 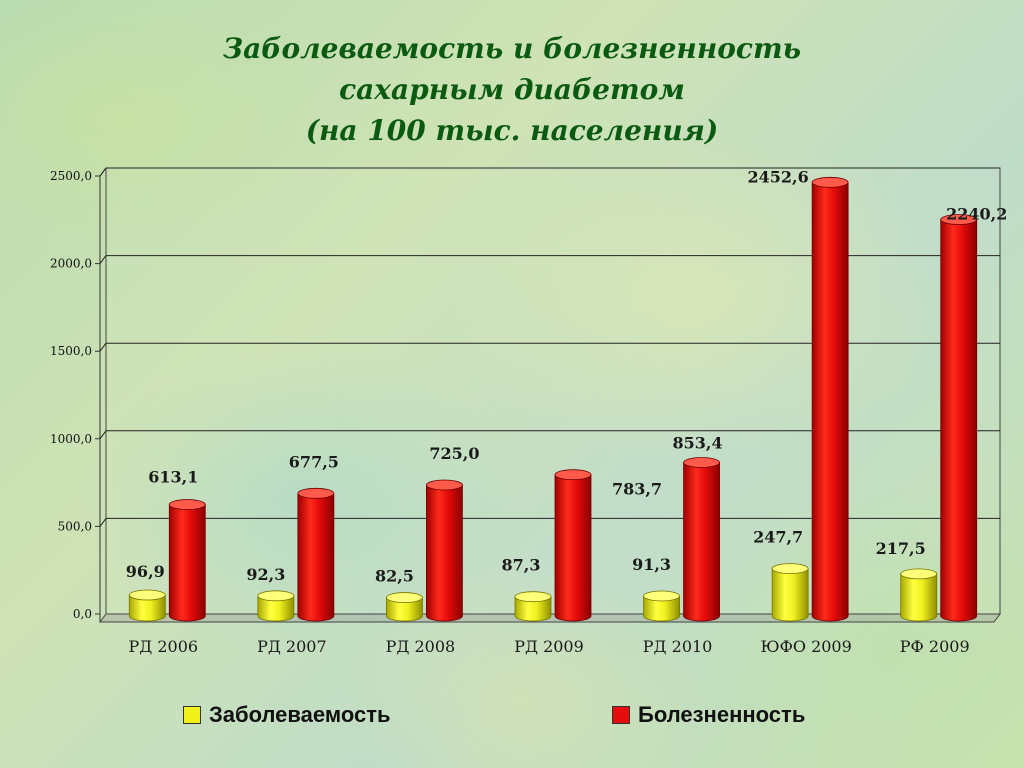 I want to click on data-label: 2240,2, so click(x=976, y=214).